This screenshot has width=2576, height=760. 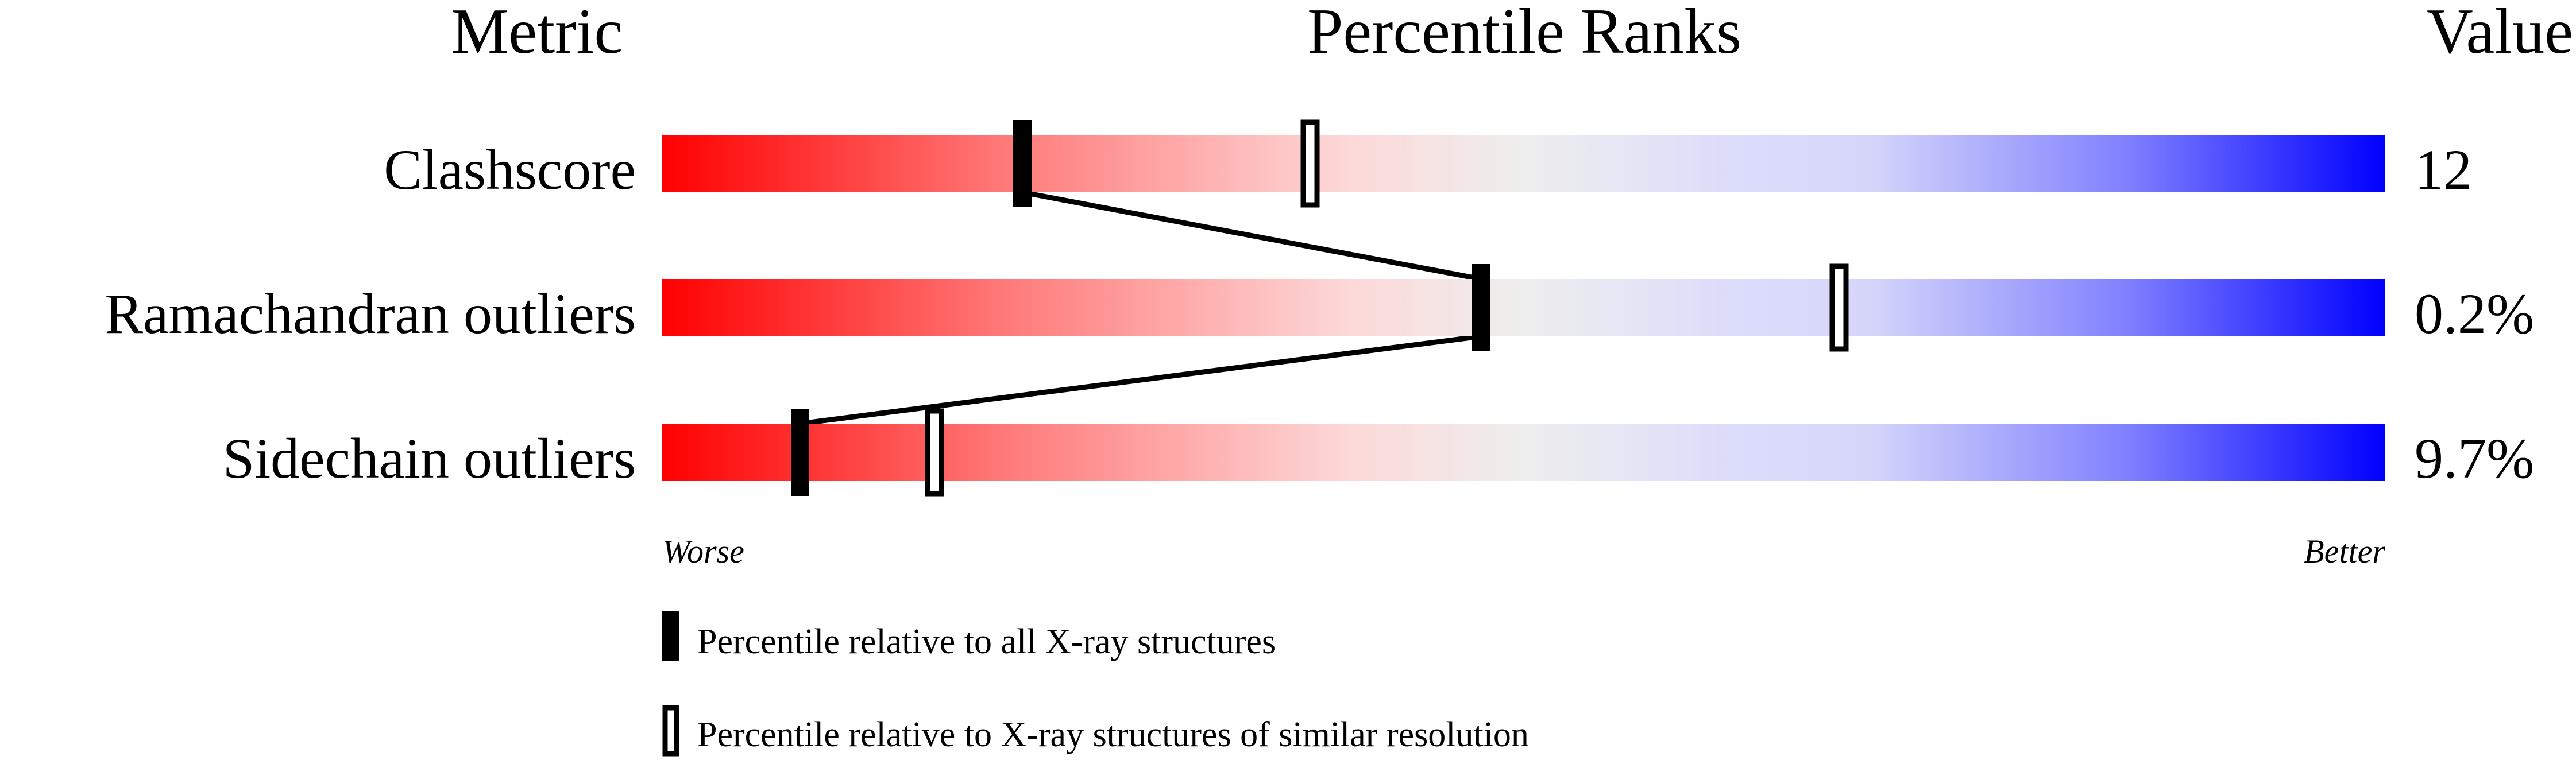 I want to click on metric-label: Sidechain outliers, so click(x=429, y=458).